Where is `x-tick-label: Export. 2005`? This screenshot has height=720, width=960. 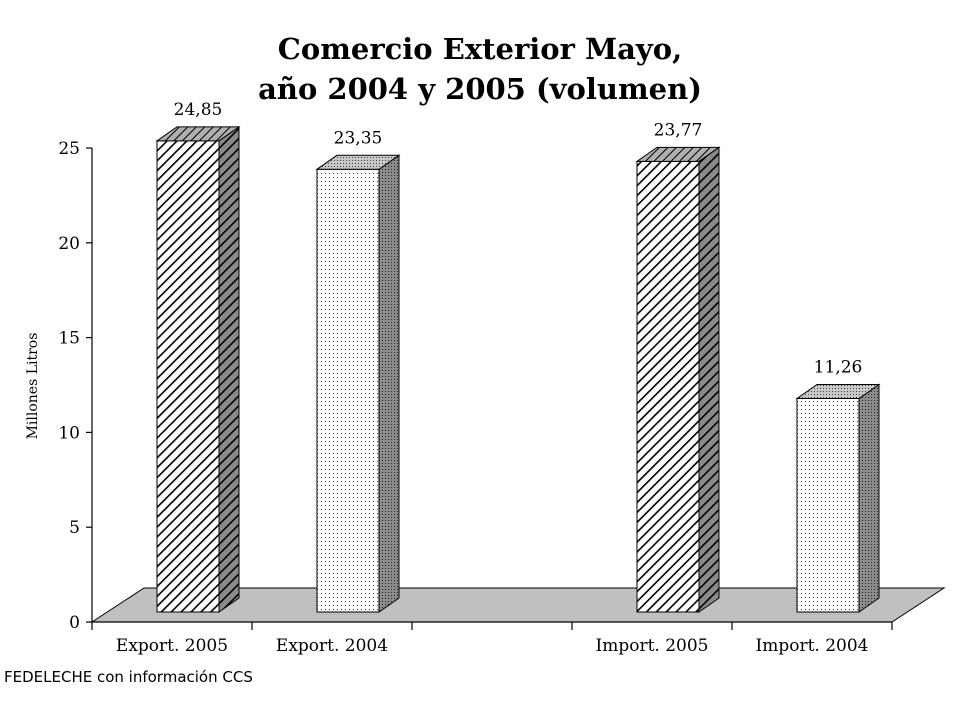 x-tick-label: Export. 2005 is located at coordinates (172, 646).